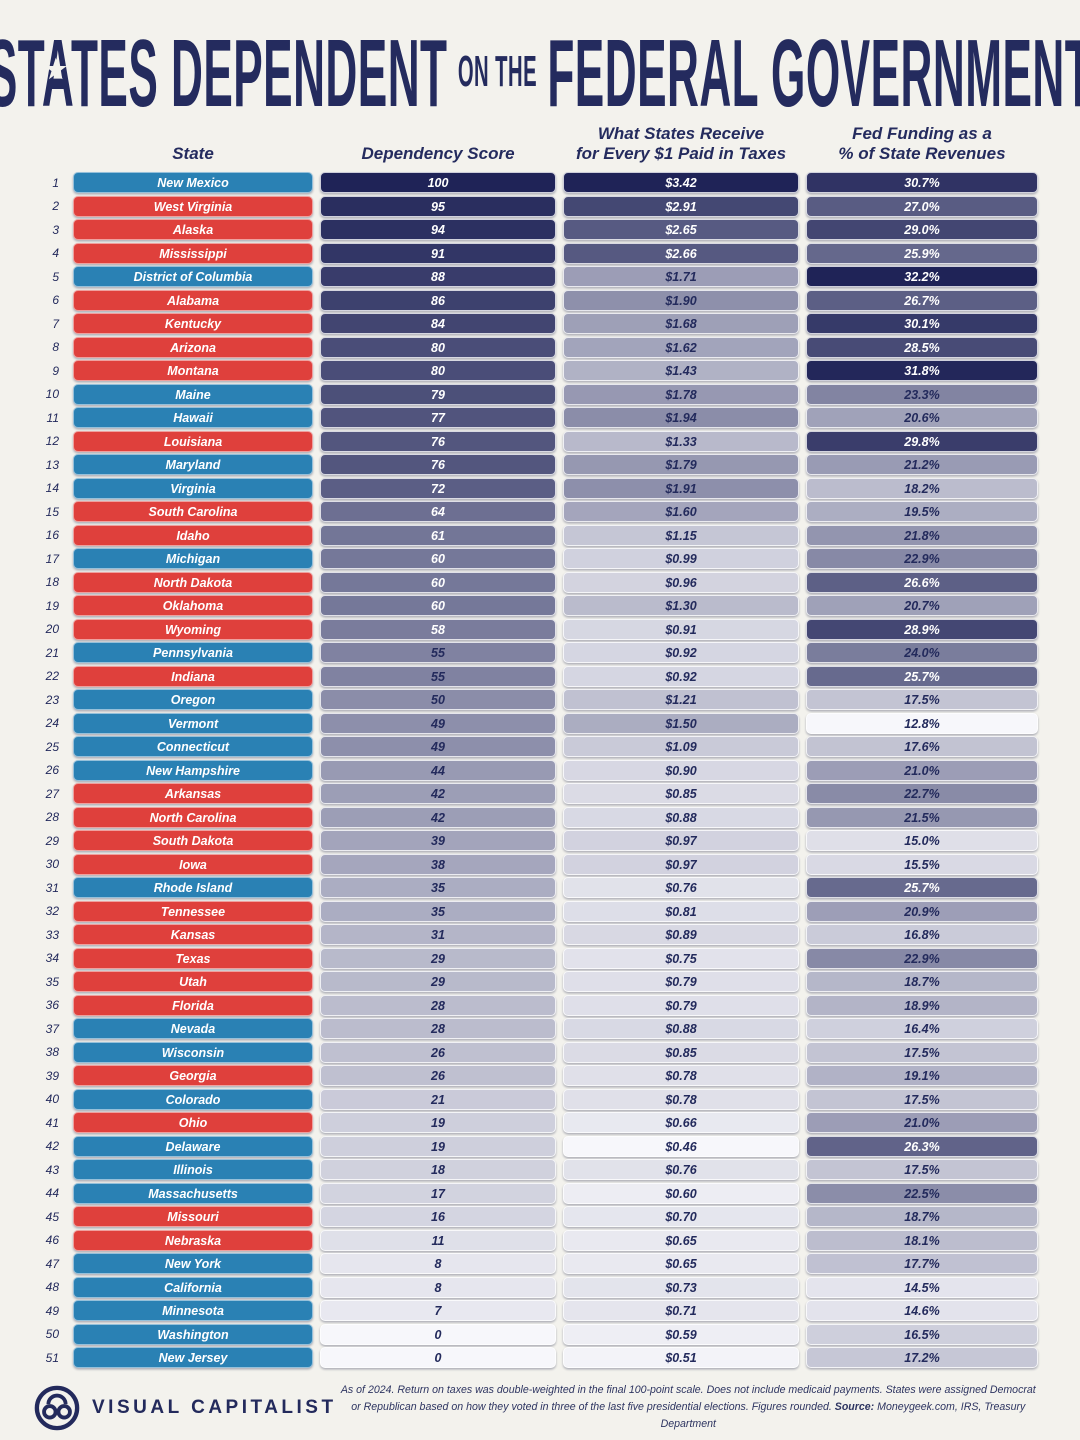  Describe the element at coordinates (922, 911) in the screenshot. I see `fed-cell: 20.9%` at that location.